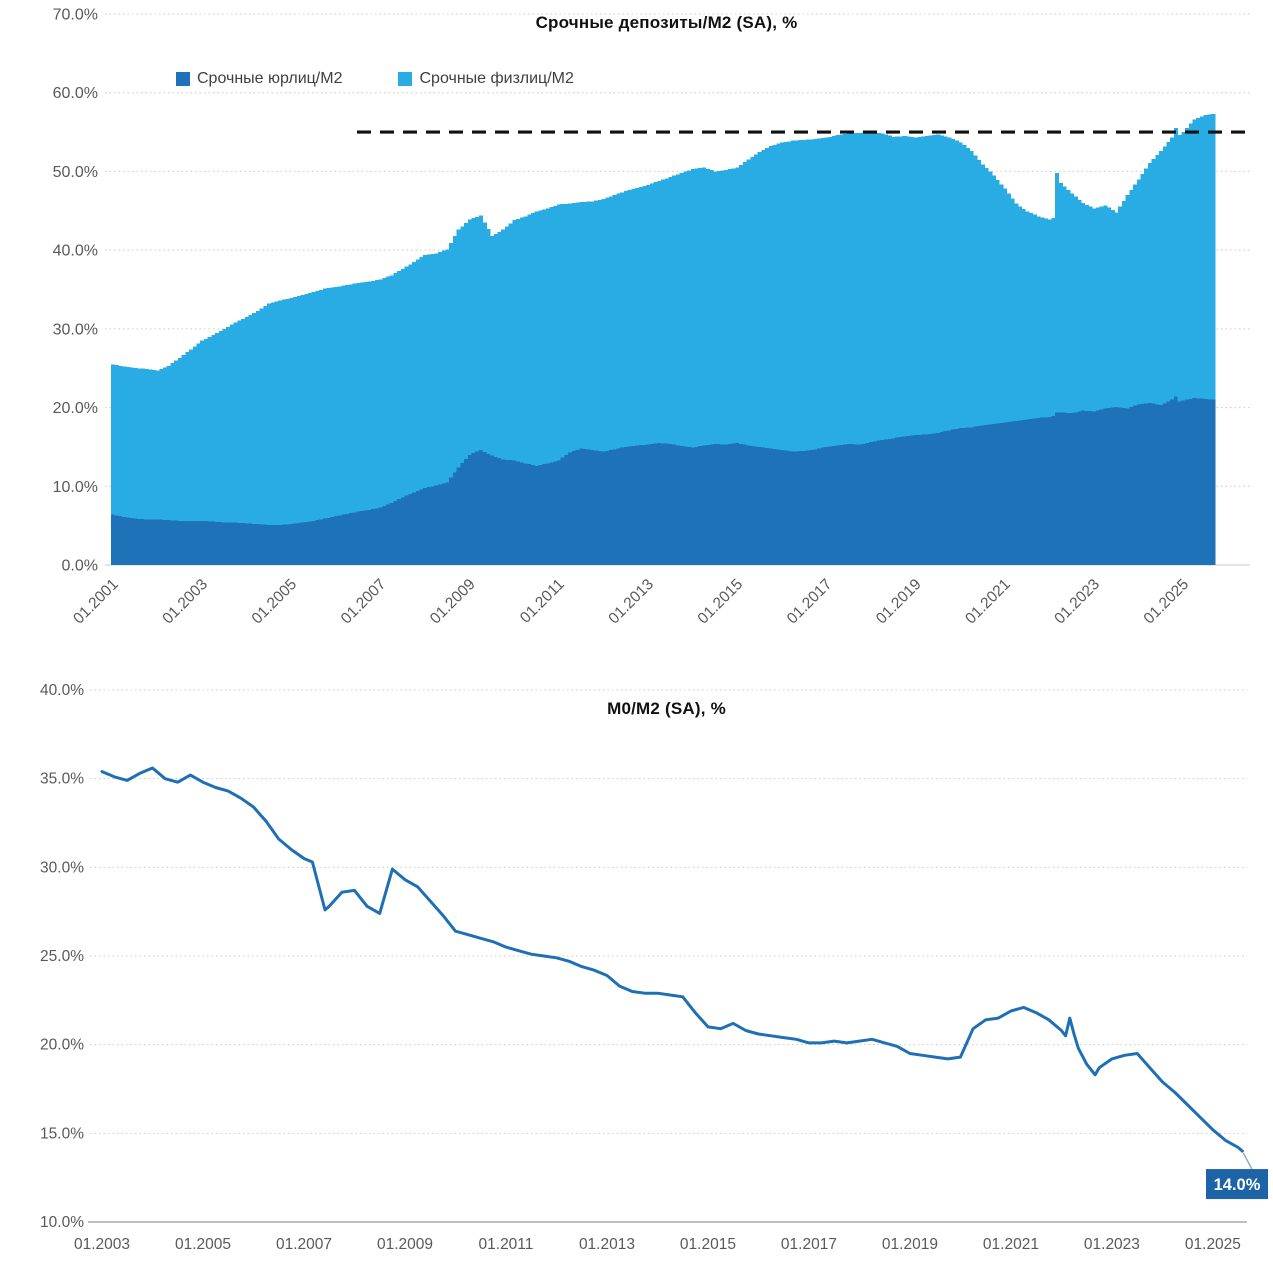 This screenshot has width=1273, height=1280. What do you see at coordinates (1248, 1161) in the screenshot?
I see `callout-leader-line` at bounding box center [1248, 1161].